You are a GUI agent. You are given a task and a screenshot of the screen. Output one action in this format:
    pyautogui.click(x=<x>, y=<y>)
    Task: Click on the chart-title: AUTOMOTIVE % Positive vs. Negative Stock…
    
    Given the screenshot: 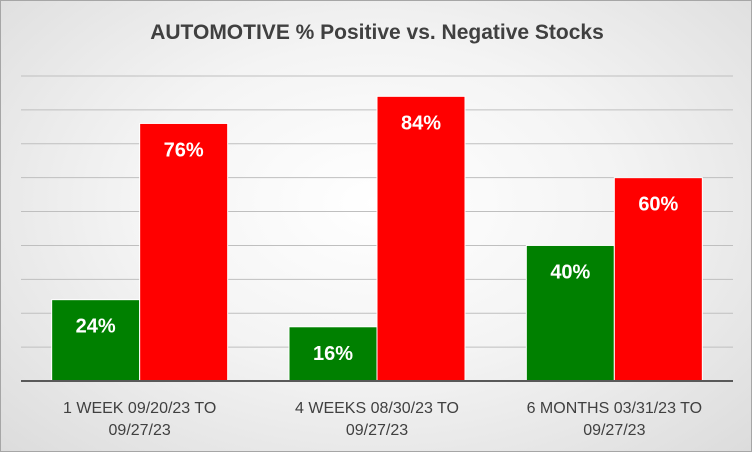 What is the action you would take?
    pyautogui.click(x=377, y=32)
    